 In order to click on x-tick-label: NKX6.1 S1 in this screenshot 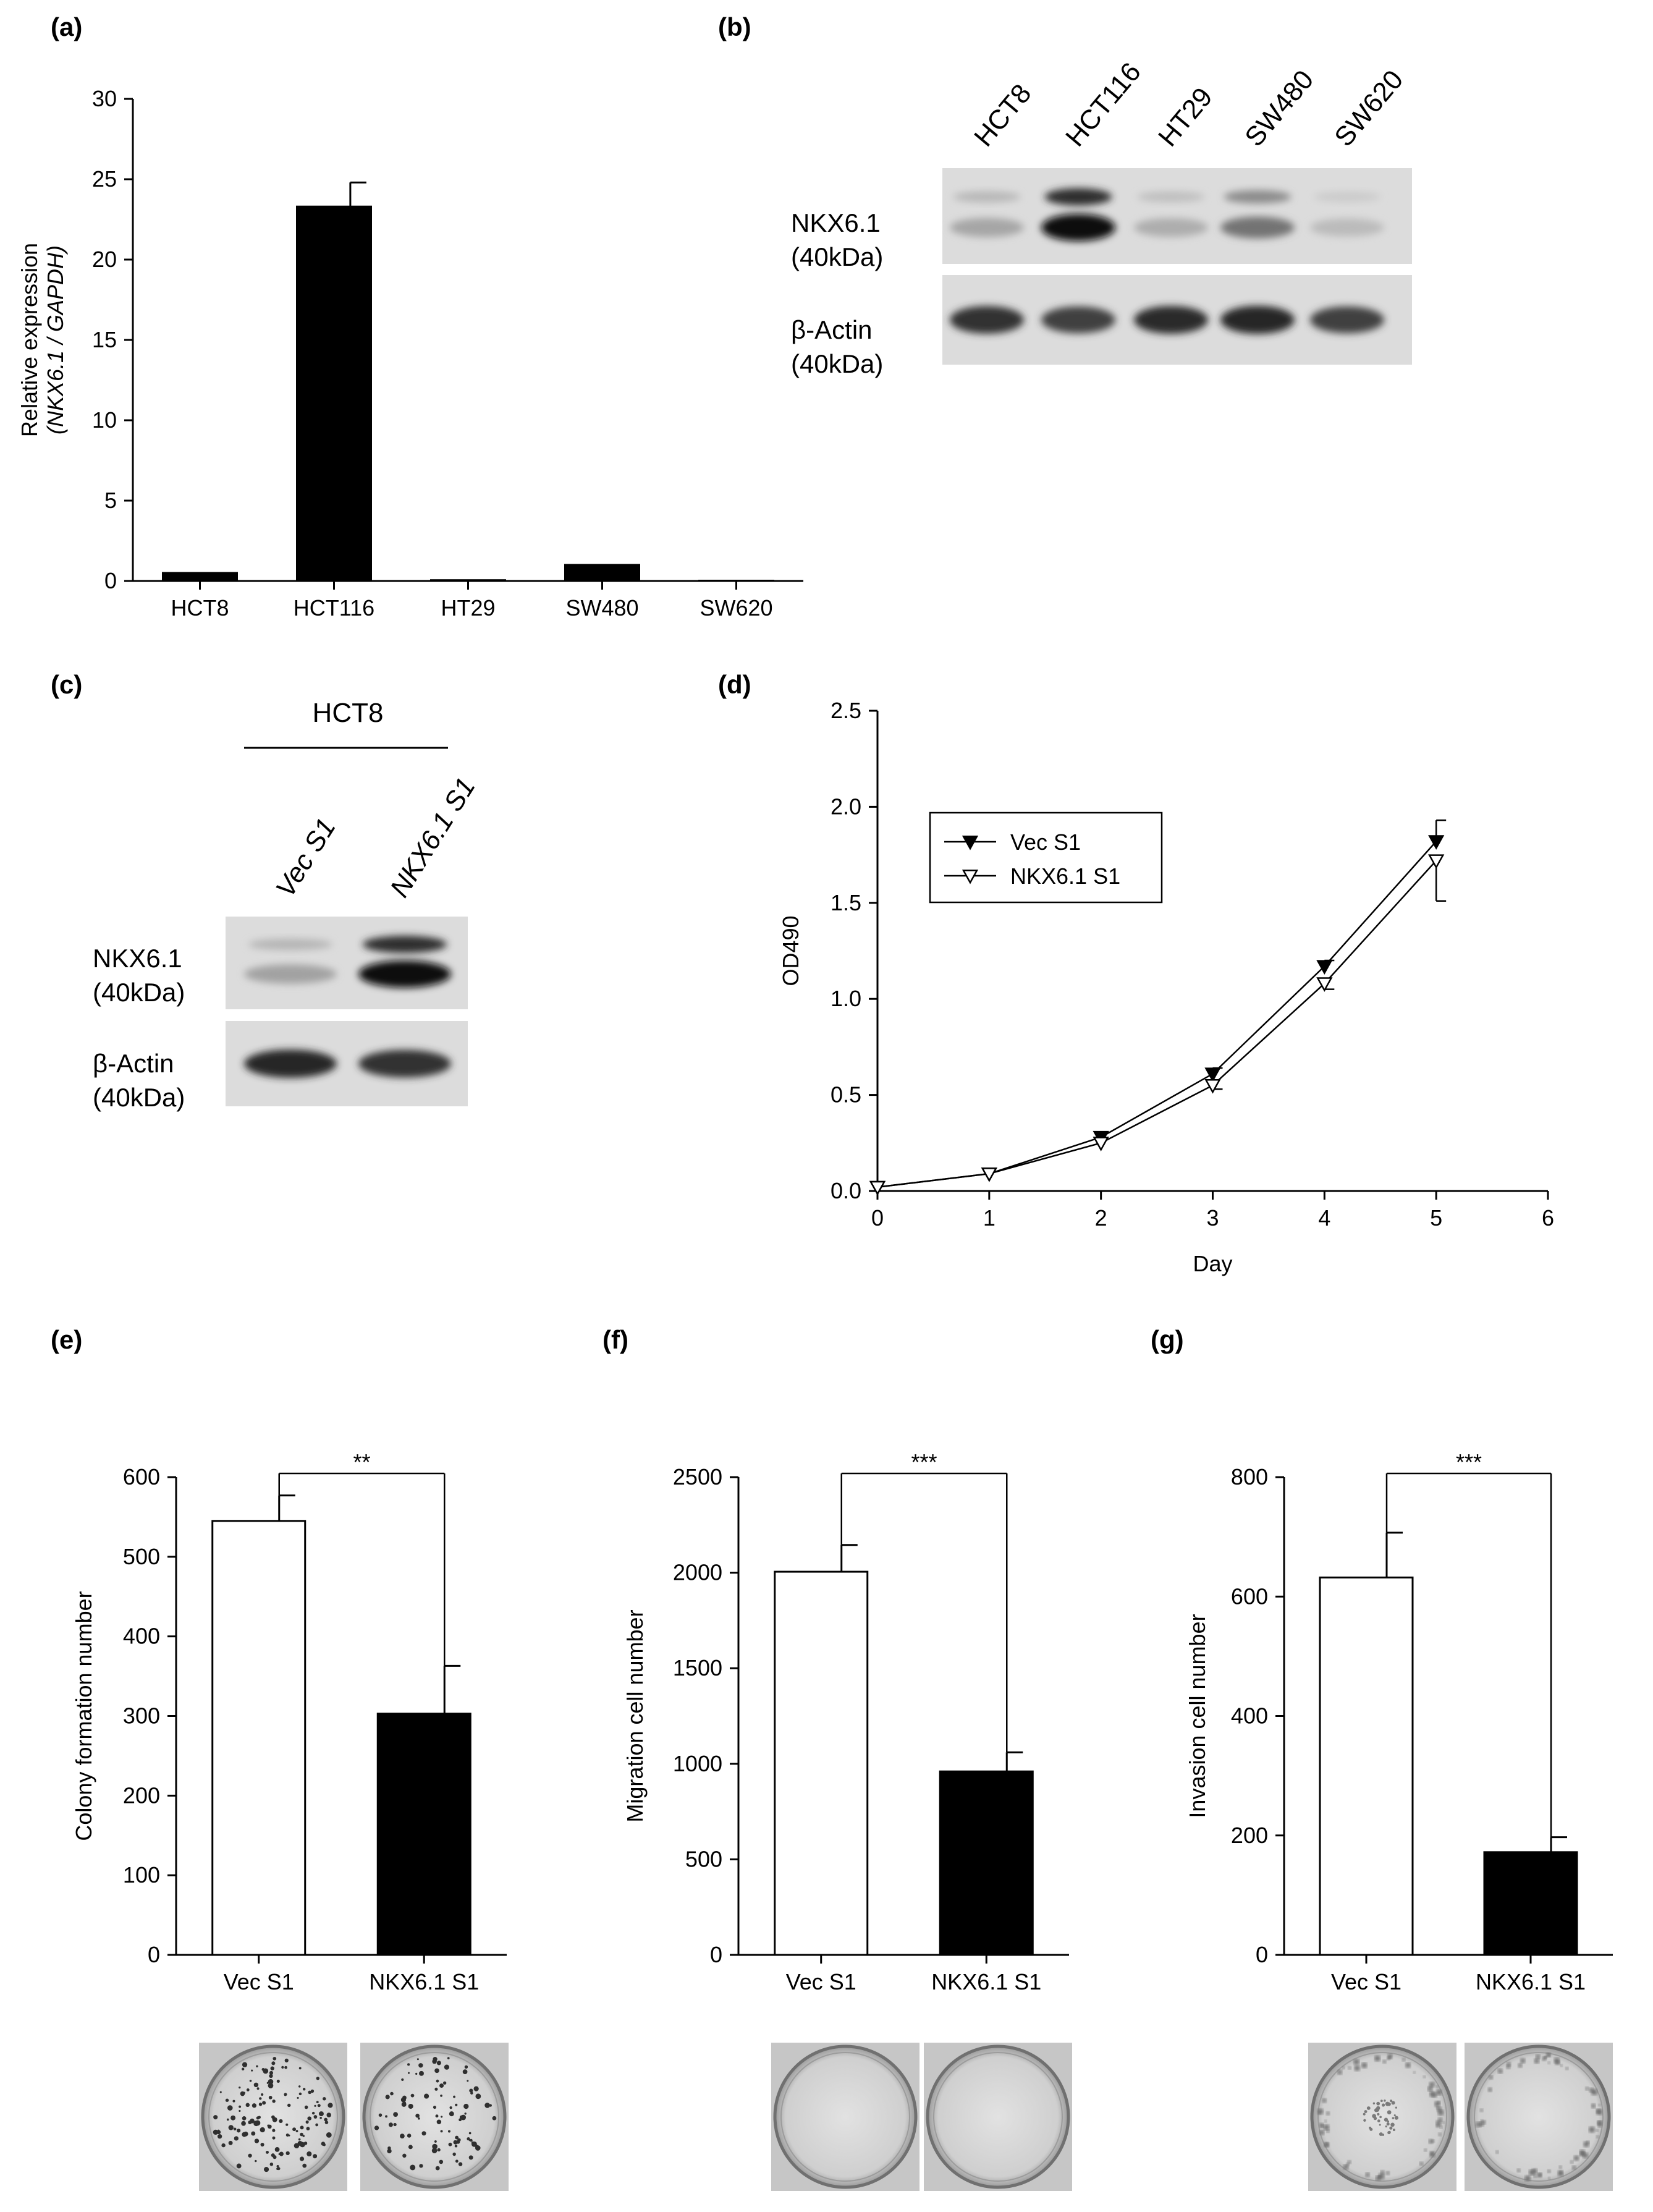, I will do `click(986, 1982)`.